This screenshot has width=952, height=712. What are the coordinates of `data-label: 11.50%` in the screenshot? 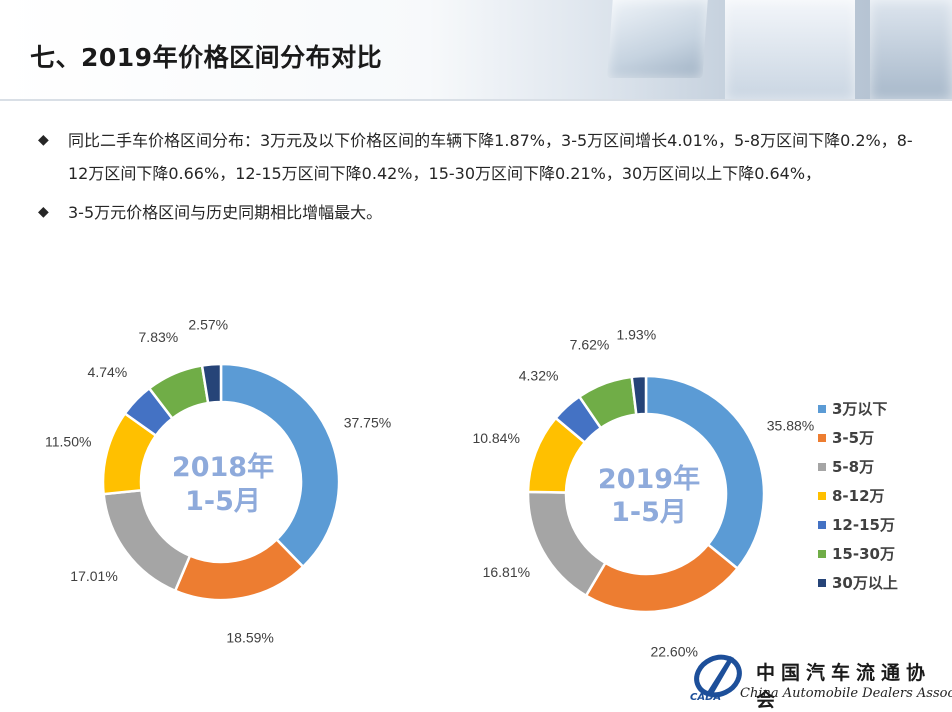 It's located at (68, 442).